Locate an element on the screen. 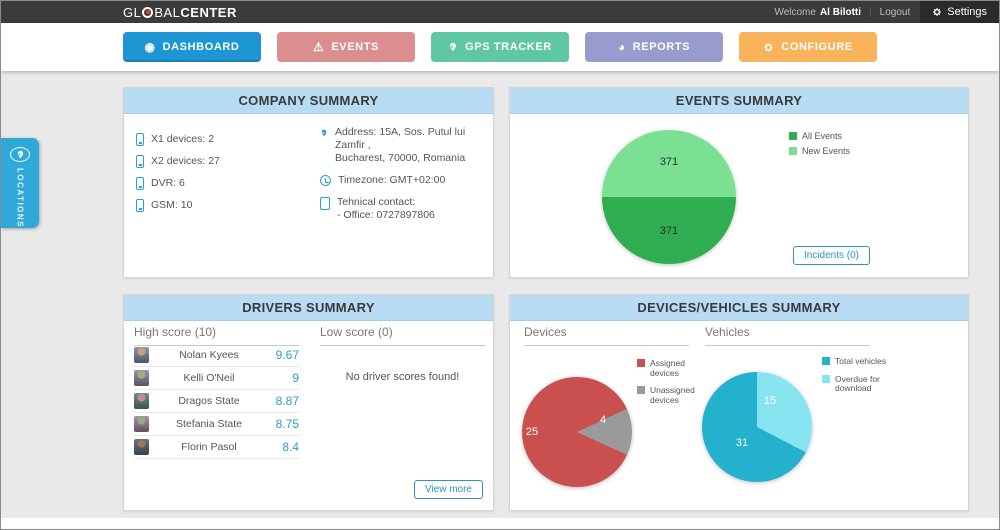 This screenshot has height=530, width=1000. logo-text-bal: BAL is located at coordinates (167, 12).